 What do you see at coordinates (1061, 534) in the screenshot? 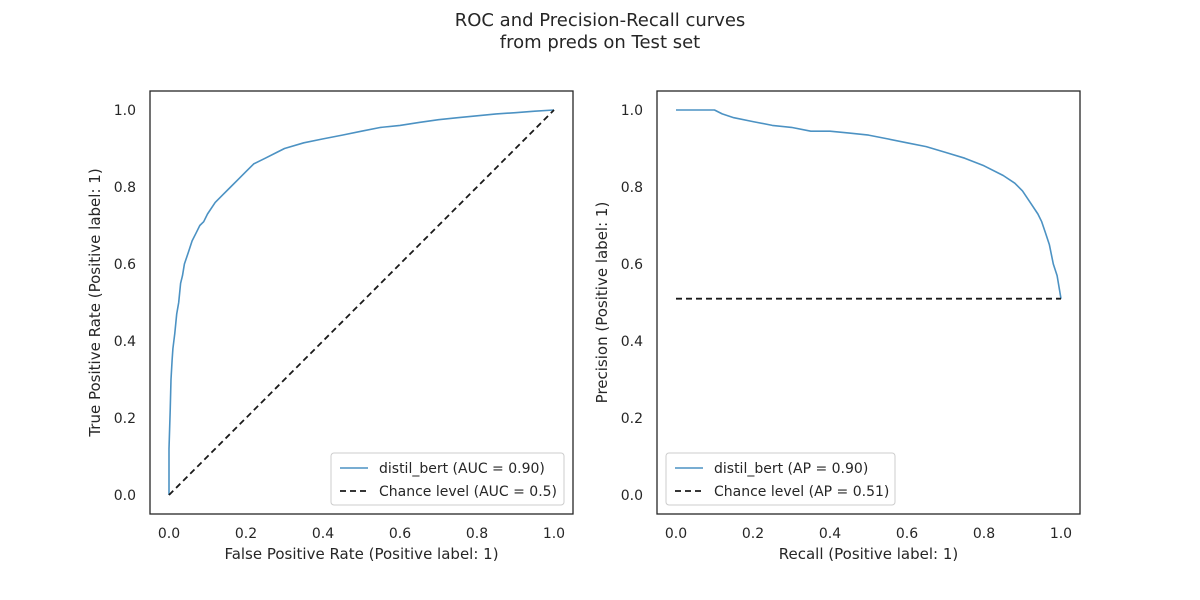
I see `pr-x-tick-label: 1.0` at bounding box center [1061, 534].